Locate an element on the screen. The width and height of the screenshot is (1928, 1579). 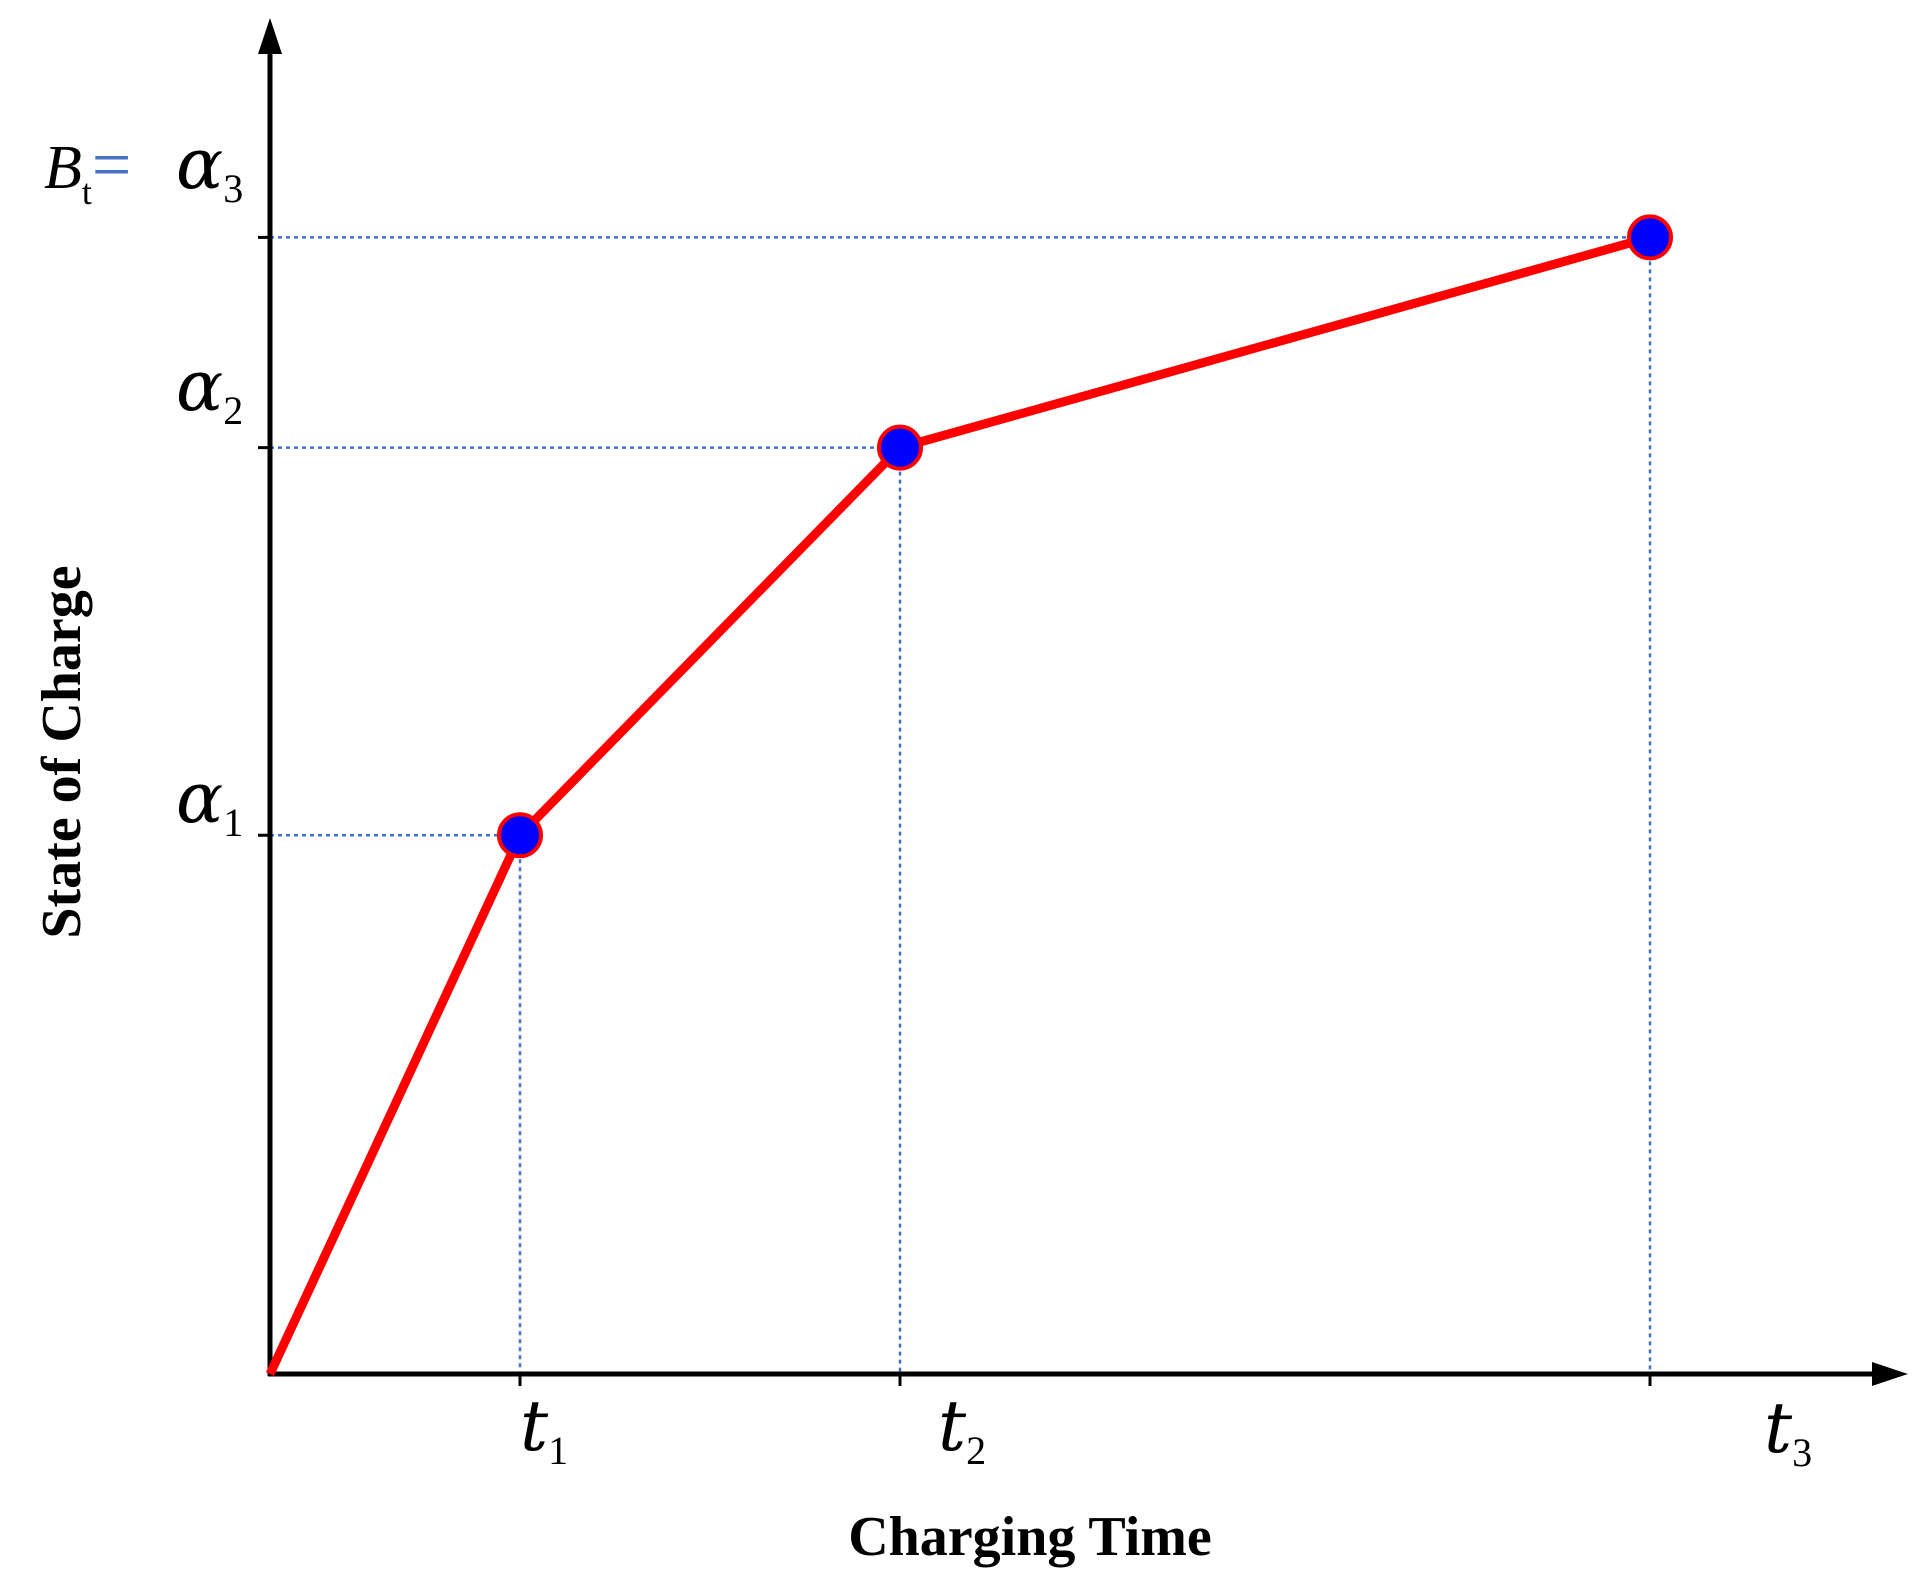
y-tick-label-a2: α2 is located at coordinates (209, 389).